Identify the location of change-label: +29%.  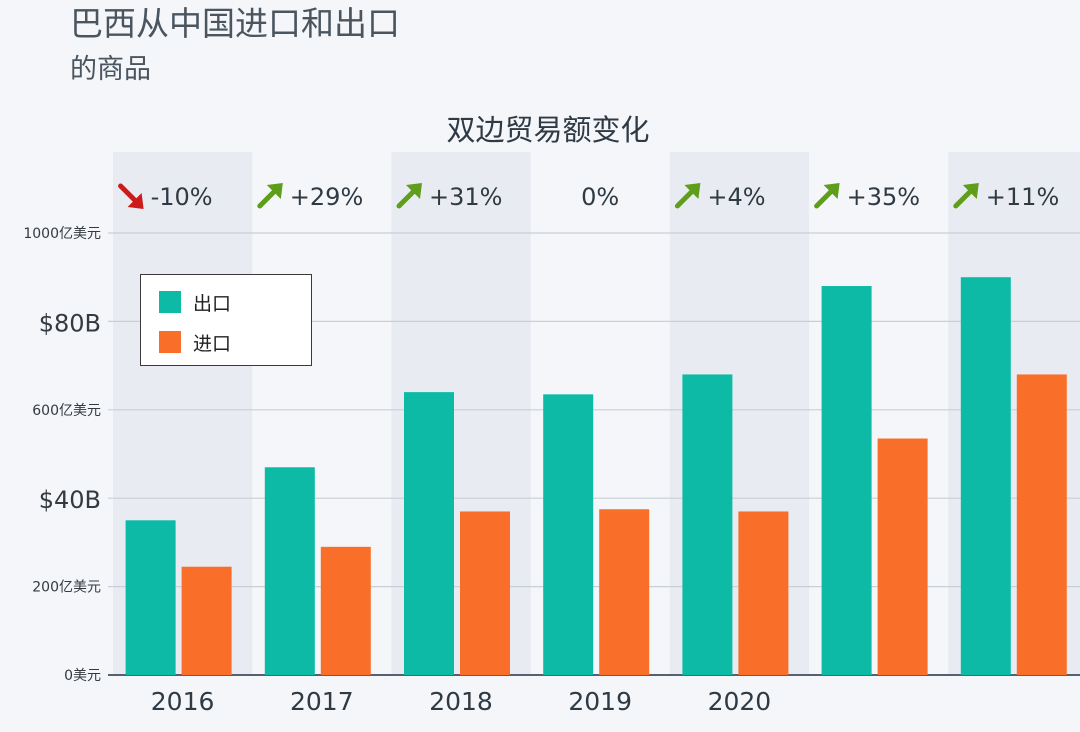
(326, 197).